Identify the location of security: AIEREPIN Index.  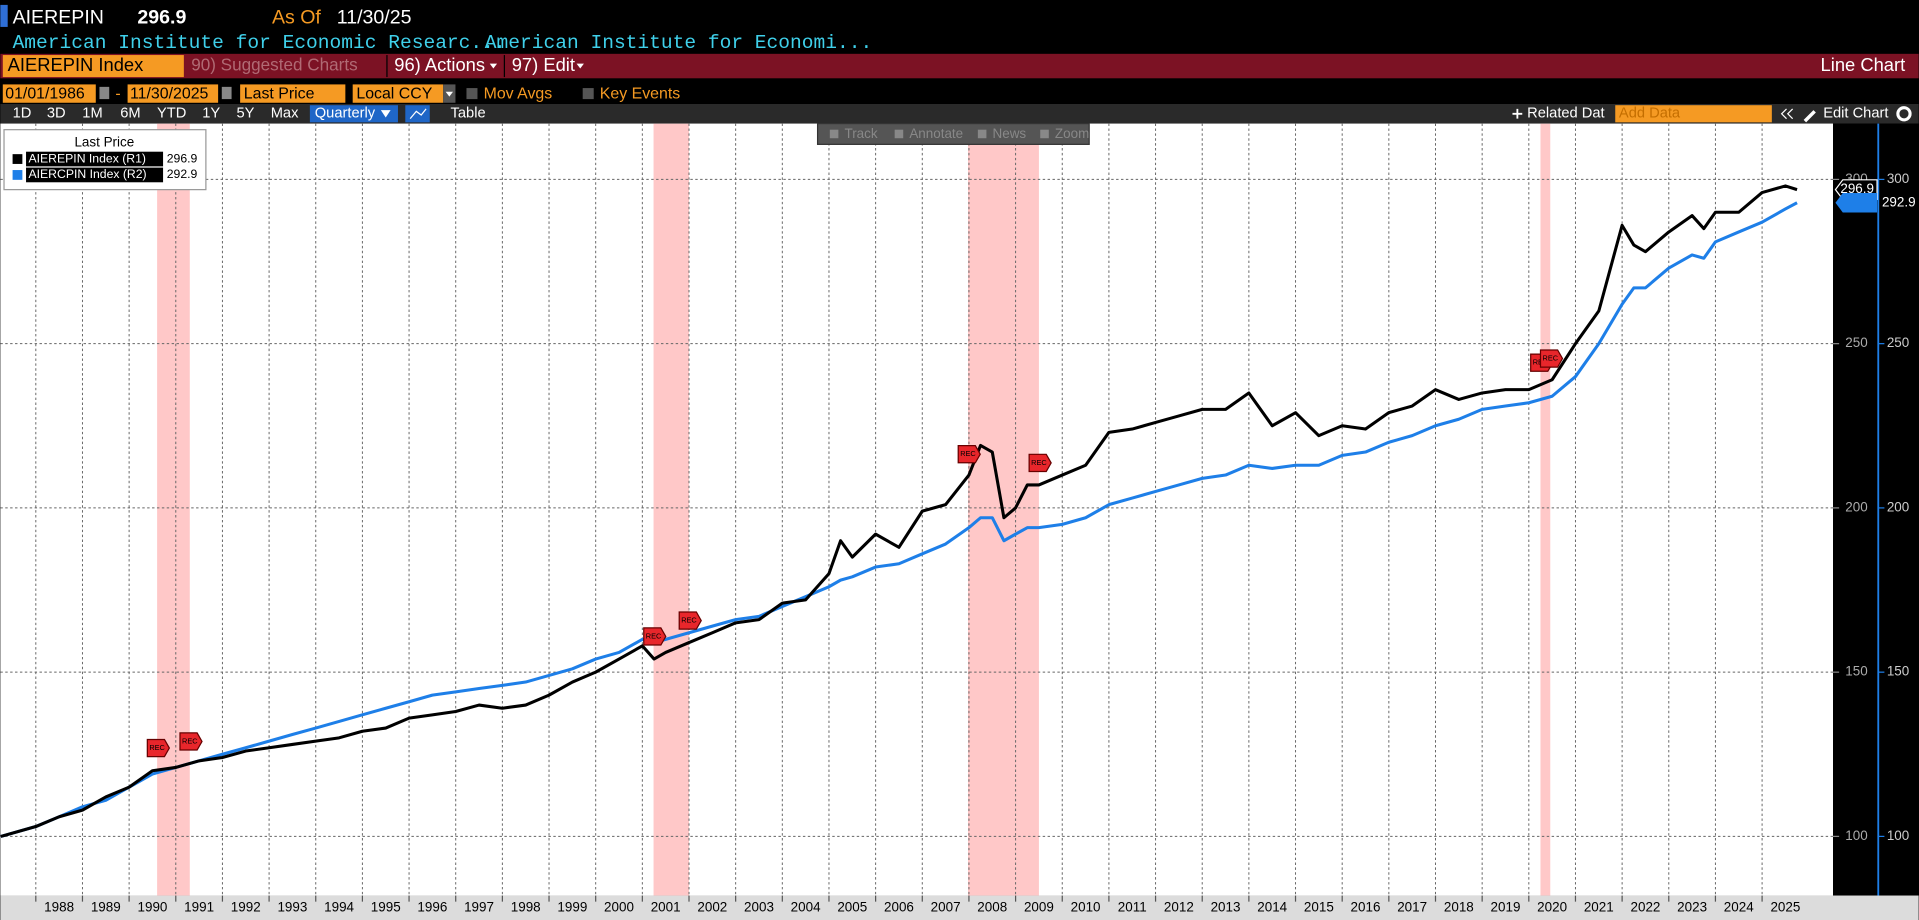
(76, 64).